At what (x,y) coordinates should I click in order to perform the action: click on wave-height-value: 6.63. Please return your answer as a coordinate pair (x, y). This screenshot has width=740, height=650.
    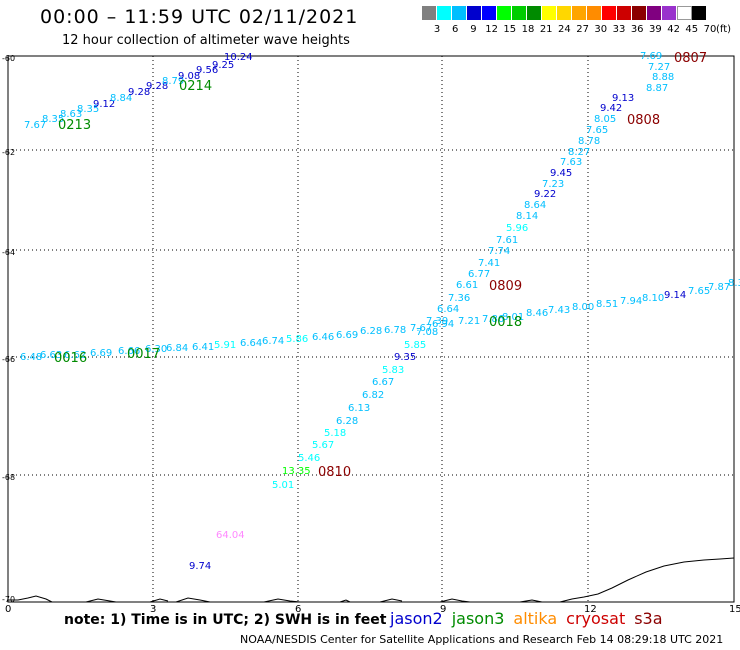
    Looking at the image, I should click on (51, 355).